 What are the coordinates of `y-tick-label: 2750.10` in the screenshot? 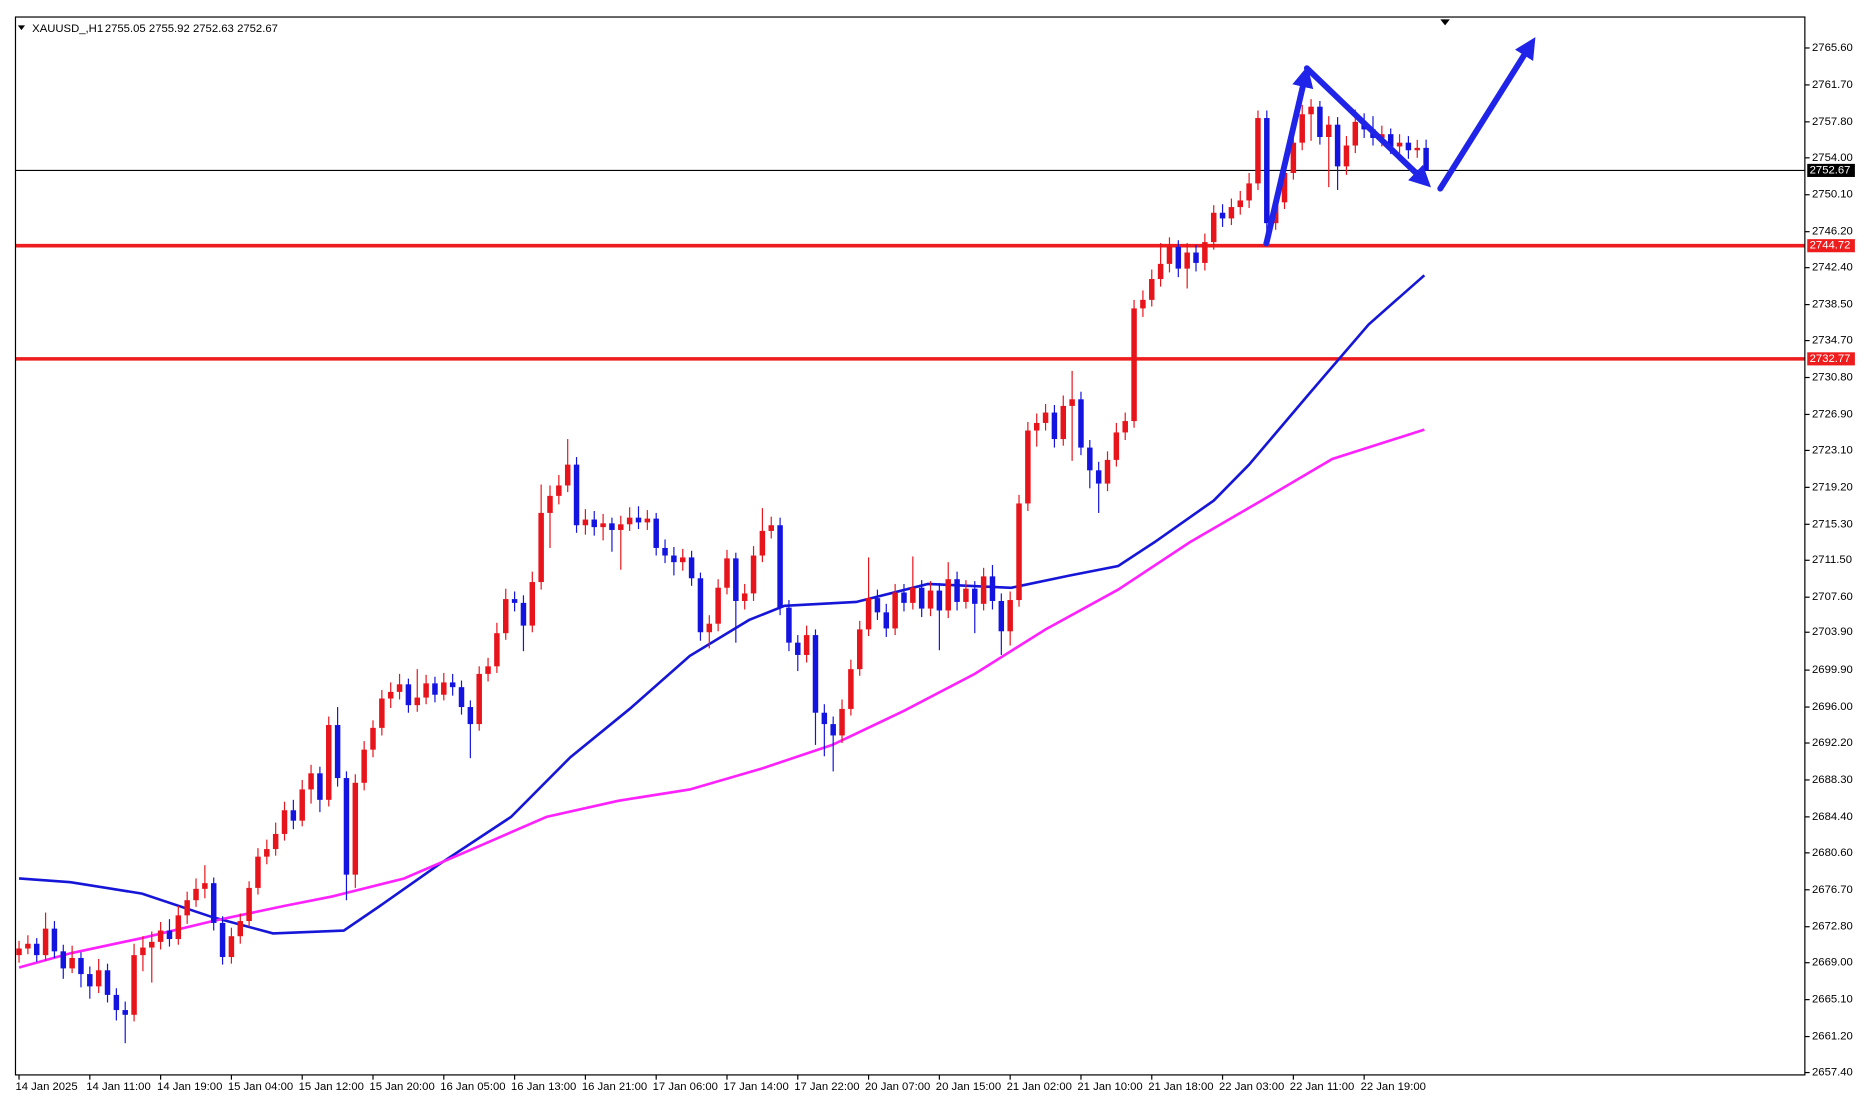 It's located at (1832, 195).